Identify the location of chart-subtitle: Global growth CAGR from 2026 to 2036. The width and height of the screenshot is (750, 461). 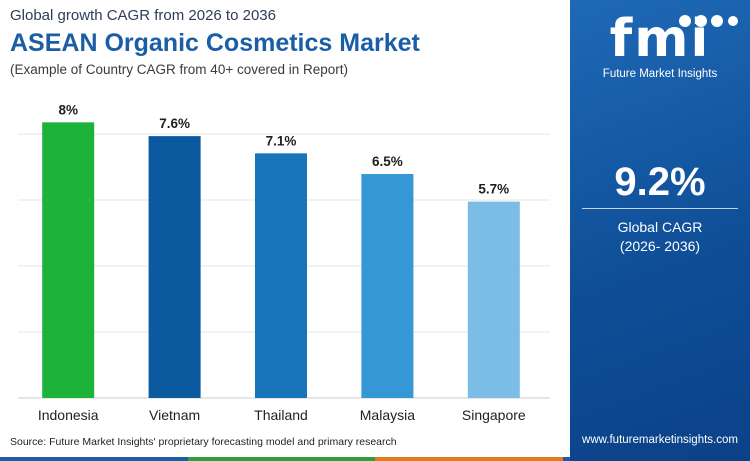
(143, 15).